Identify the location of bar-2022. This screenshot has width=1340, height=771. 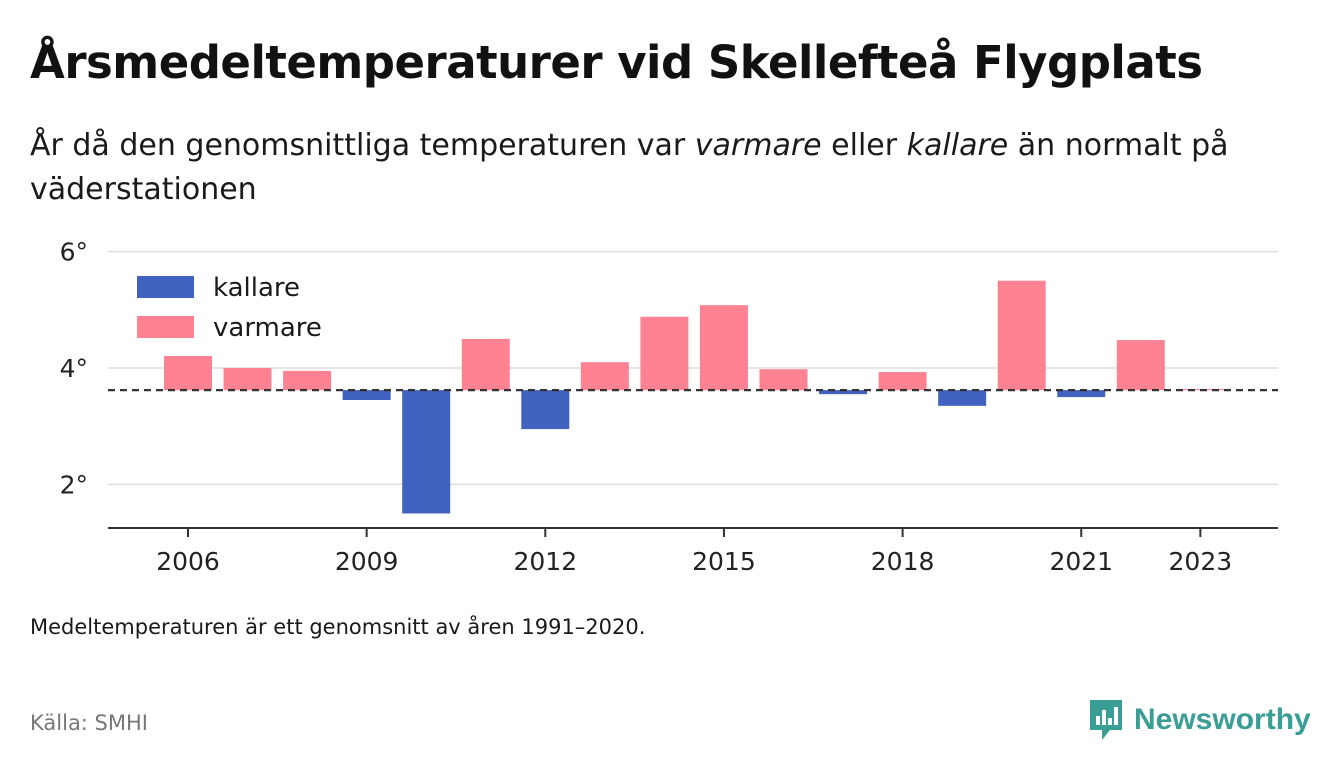
(1140, 365).